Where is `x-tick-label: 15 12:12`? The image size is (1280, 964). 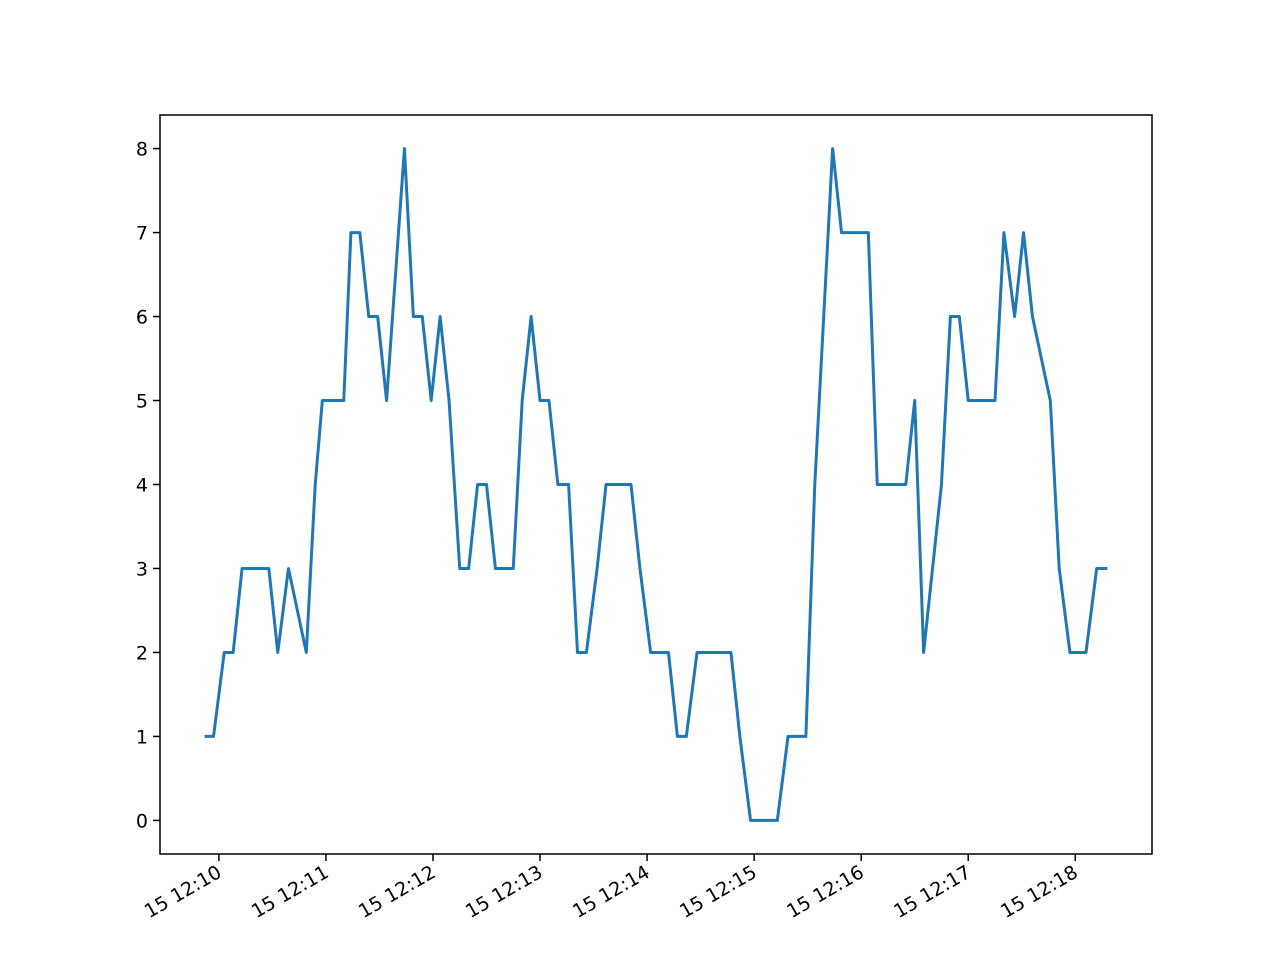
x-tick-label: 15 12:12 is located at coordinates (397, 892).